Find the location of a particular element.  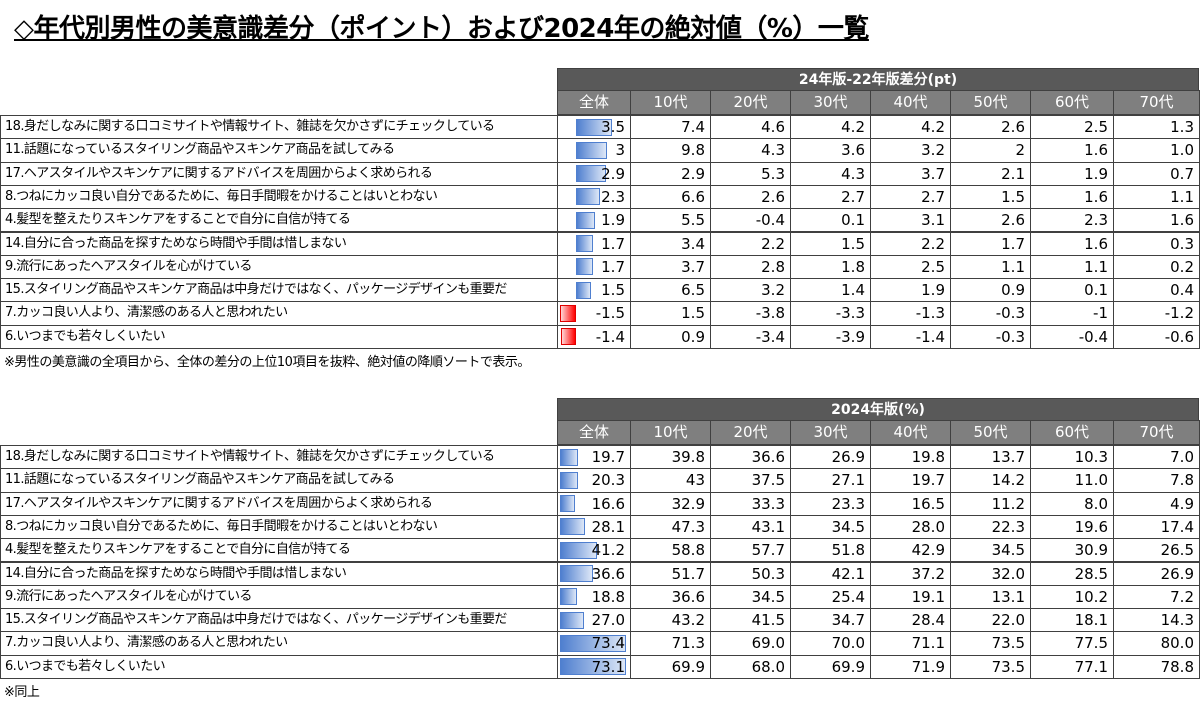

column-header: 20代 is located at coordinates (750, 432).